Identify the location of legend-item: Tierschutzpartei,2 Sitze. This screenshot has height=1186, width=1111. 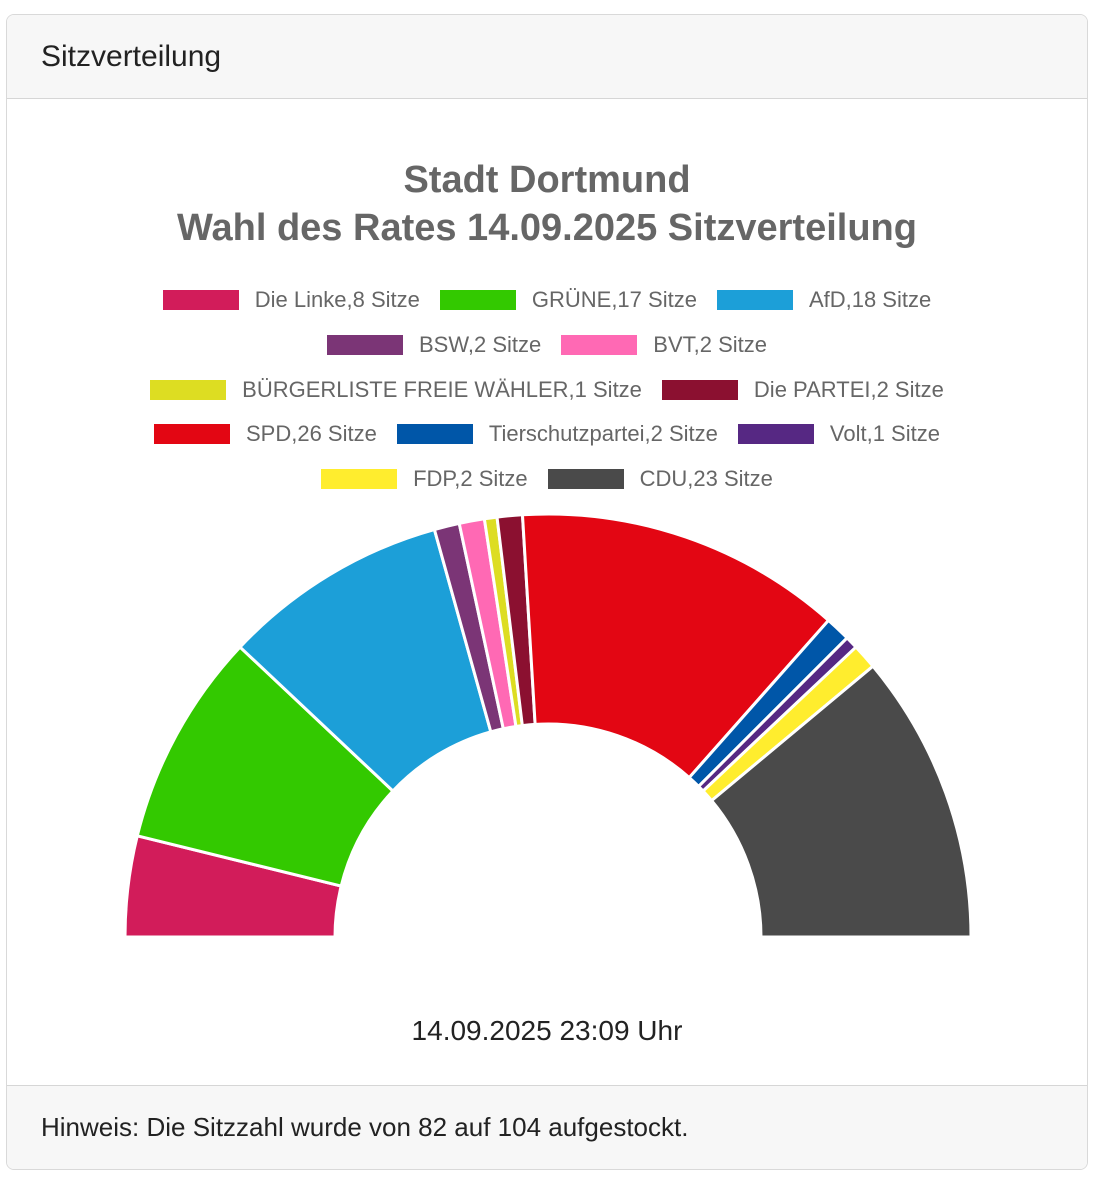
(557, 434).